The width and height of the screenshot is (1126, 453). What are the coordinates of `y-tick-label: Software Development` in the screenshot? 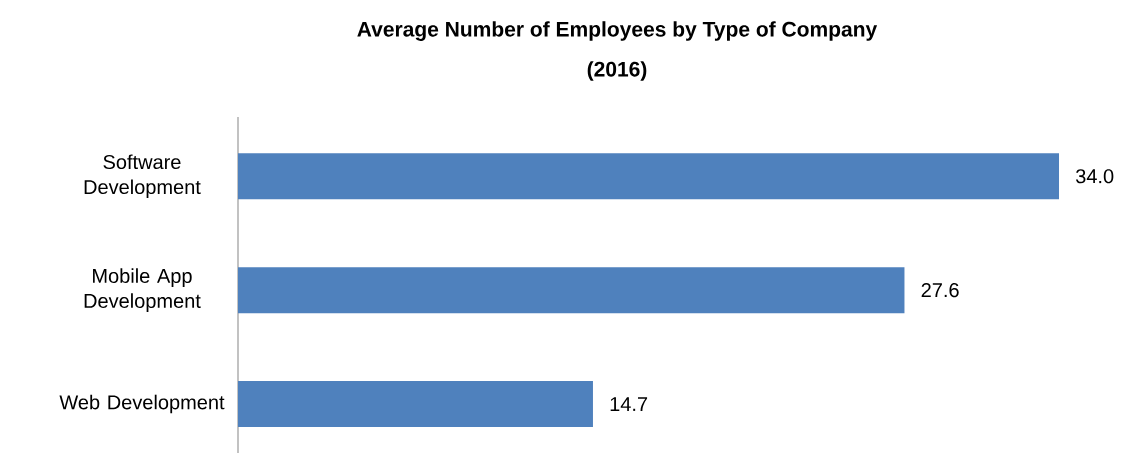 It's located at (142, 176).